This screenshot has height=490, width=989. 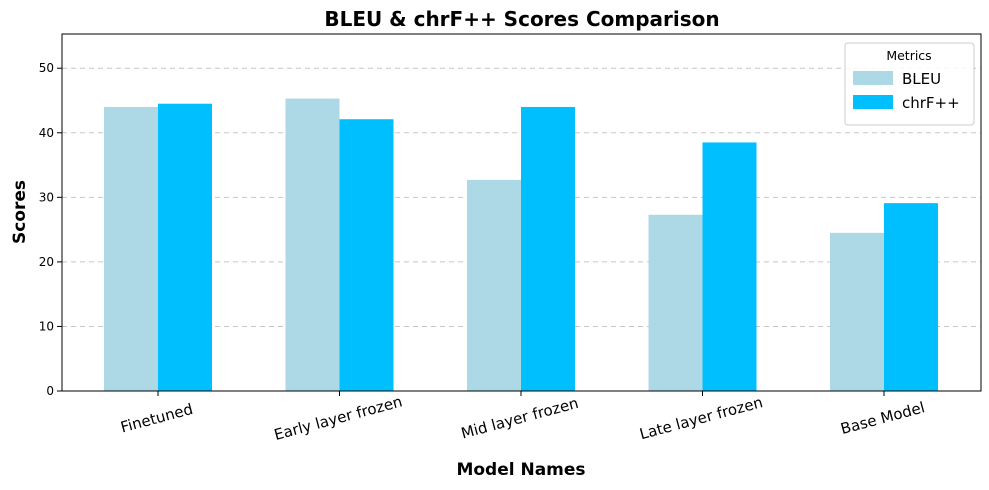 What do you see at coordinates (873, 78) in the screenshot?
I see `legend-swatch-bleu` at bounding box center [873, 78].